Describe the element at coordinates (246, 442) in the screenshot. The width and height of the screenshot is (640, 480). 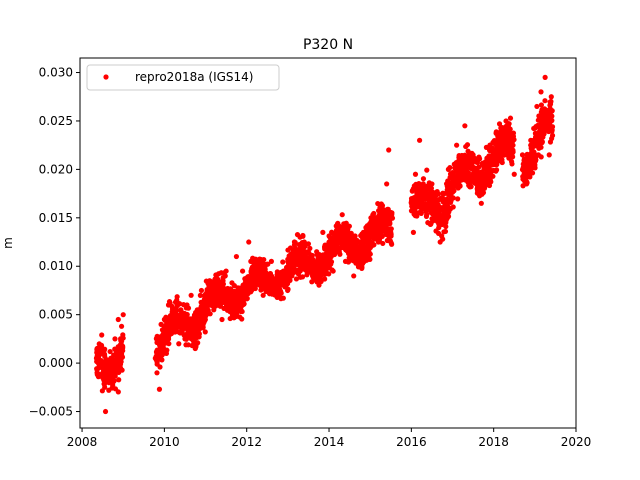
I see `x-tick-label: 2012` at that location.